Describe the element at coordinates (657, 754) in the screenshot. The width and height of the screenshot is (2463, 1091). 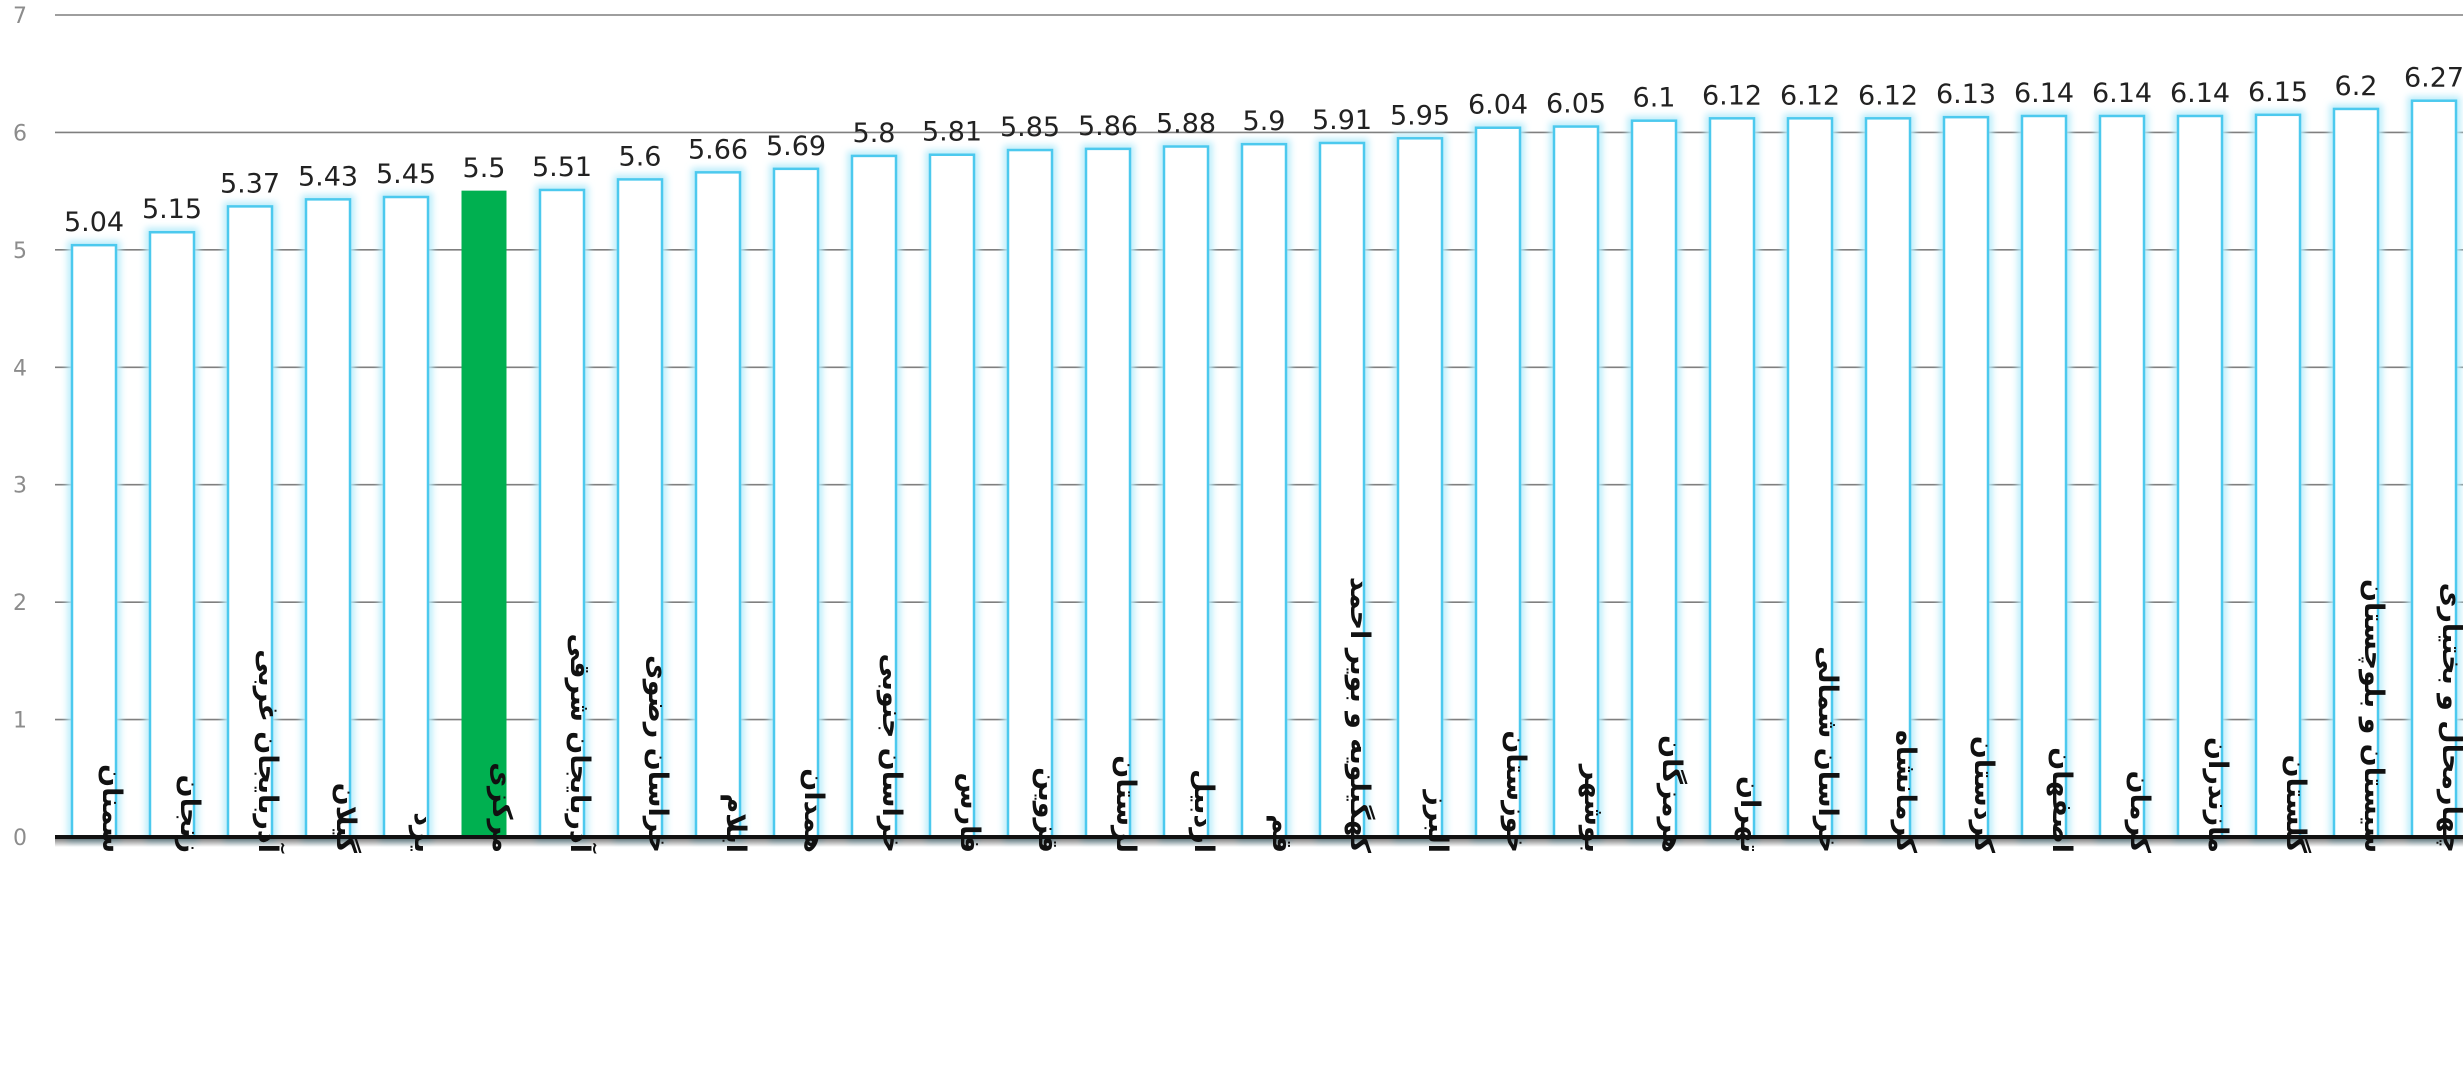
I see `category-label: خراسان رضوی` at that location.